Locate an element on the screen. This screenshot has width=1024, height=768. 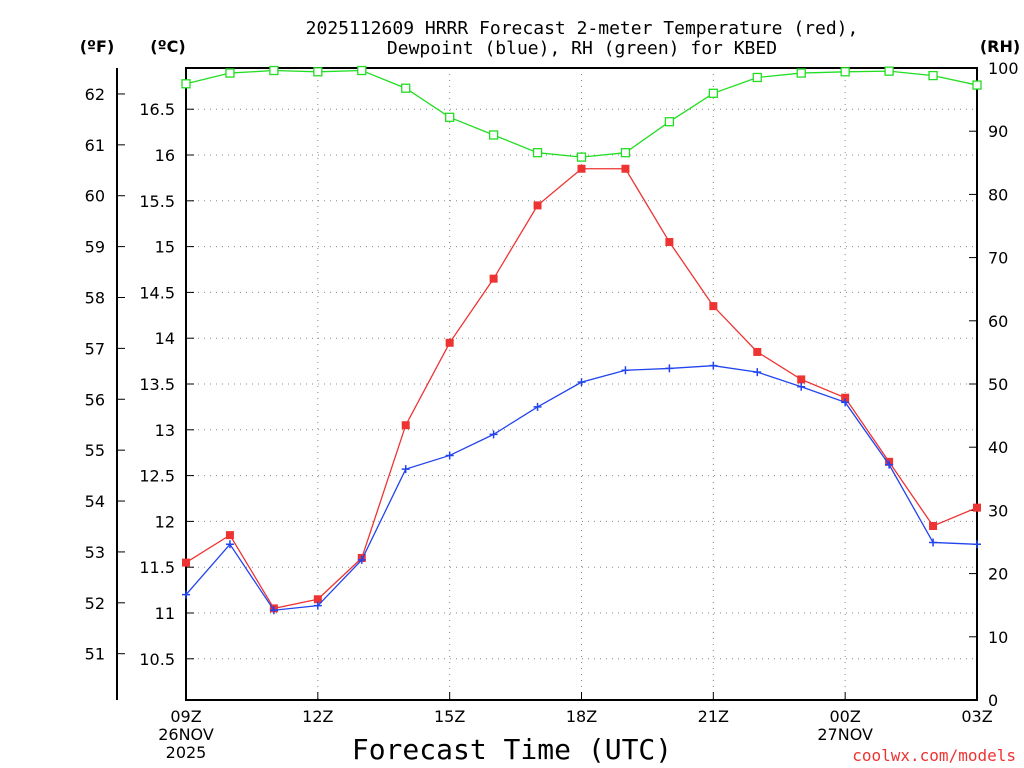
rh-tick-label: 20 is located at coordinates (998, 574).